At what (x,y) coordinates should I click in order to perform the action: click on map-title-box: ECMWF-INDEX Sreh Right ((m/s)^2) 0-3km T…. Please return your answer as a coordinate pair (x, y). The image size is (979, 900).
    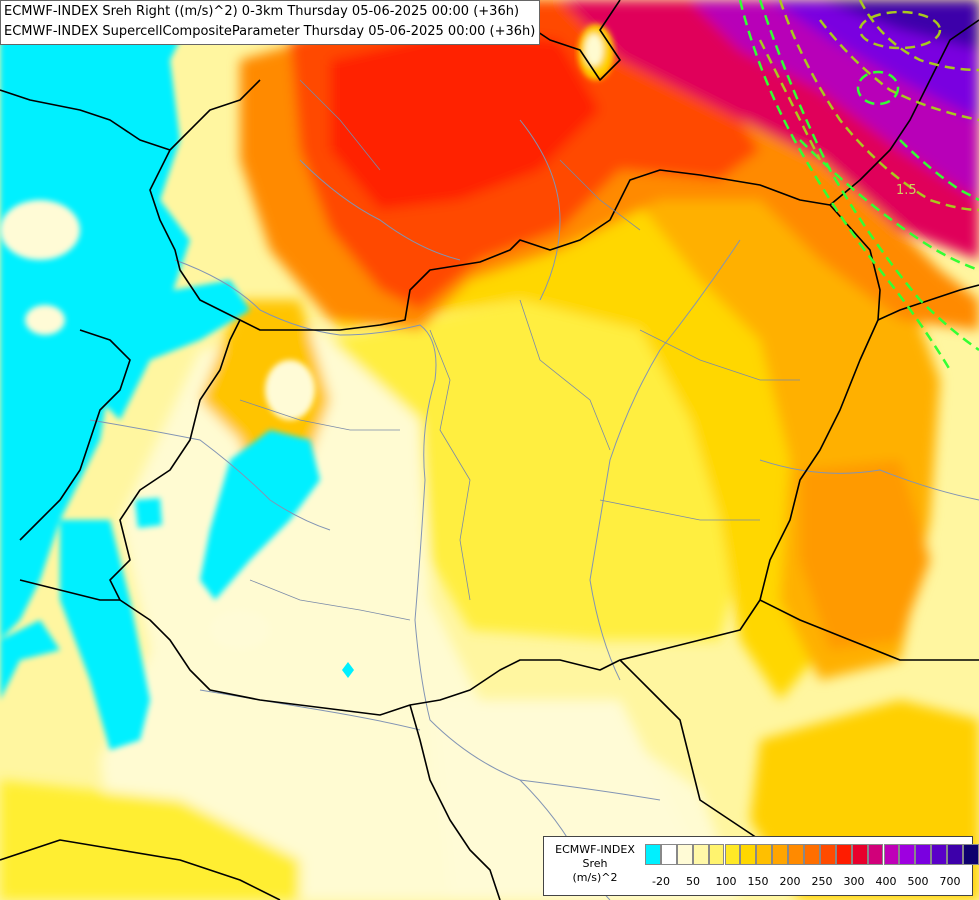
    Looking at the image, I should click on (270, 22).